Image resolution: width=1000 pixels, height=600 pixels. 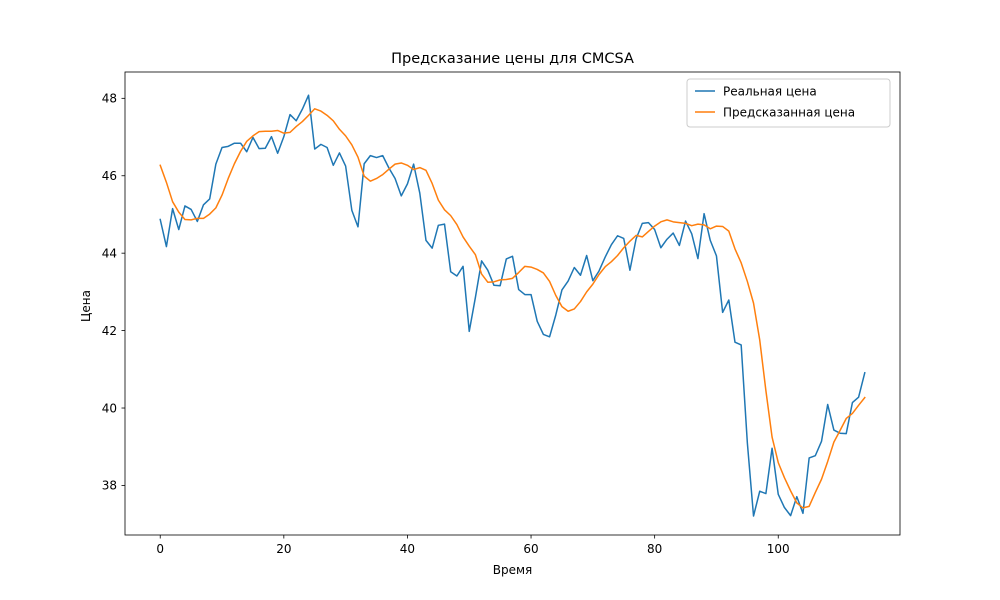 What do you see at coordinates (513, 570) in the screenshot?
I see `x-axis-label: Время` at bounding box center [513, 570].